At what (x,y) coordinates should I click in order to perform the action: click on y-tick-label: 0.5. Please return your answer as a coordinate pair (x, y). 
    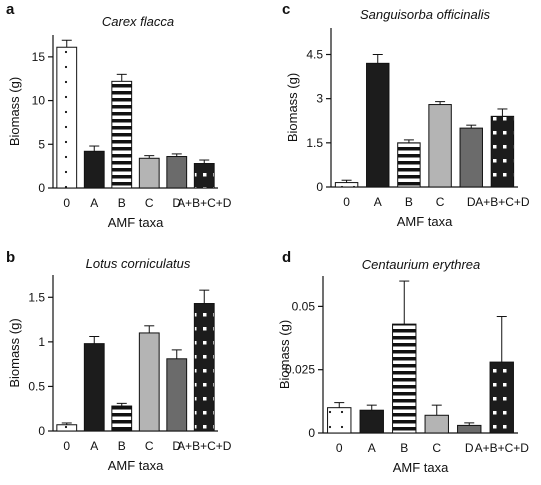
    Looking at the image, I should click on (36, 386).